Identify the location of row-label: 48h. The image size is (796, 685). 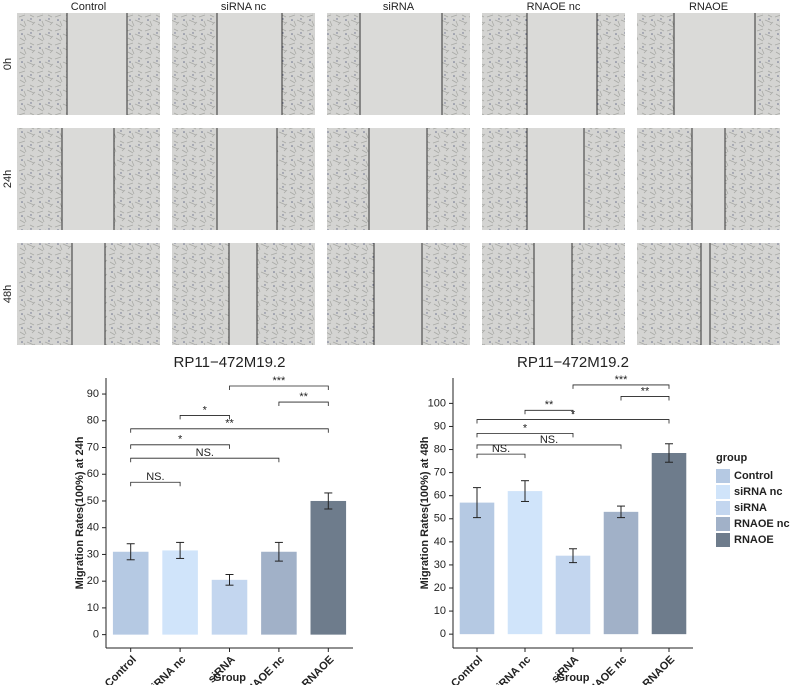
(8, 294).